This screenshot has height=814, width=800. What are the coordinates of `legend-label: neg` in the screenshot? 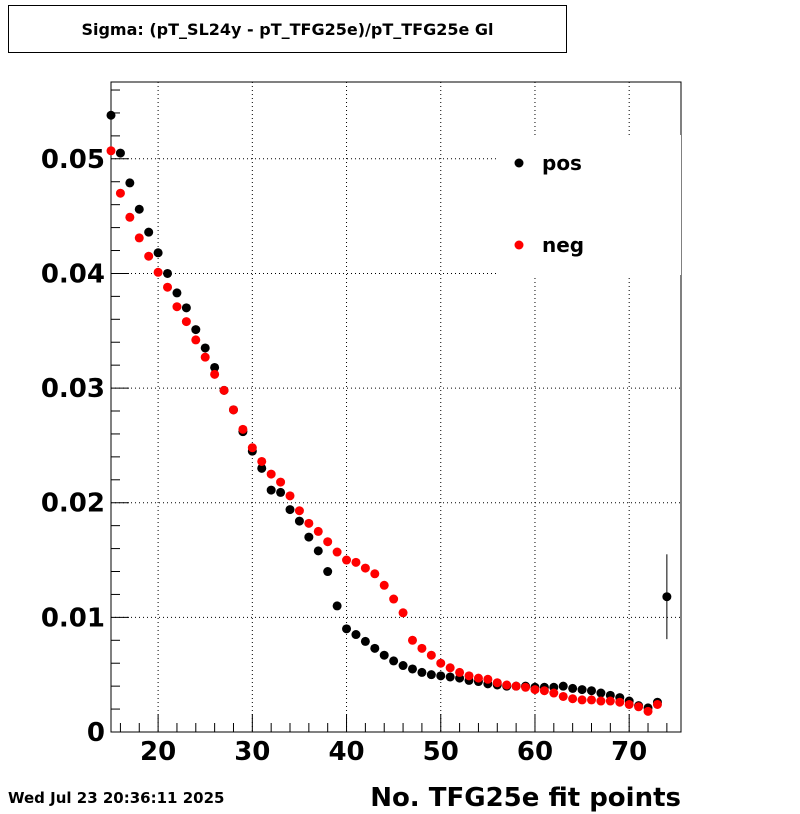 It's located at (563, 245).